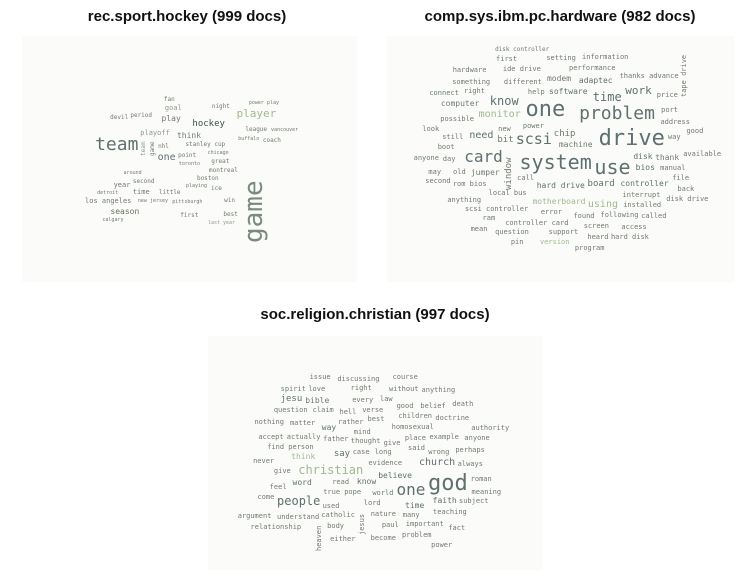 This screenshot has width=749, height=578. I want to click on cloud-word: nature, so click(383, 513).